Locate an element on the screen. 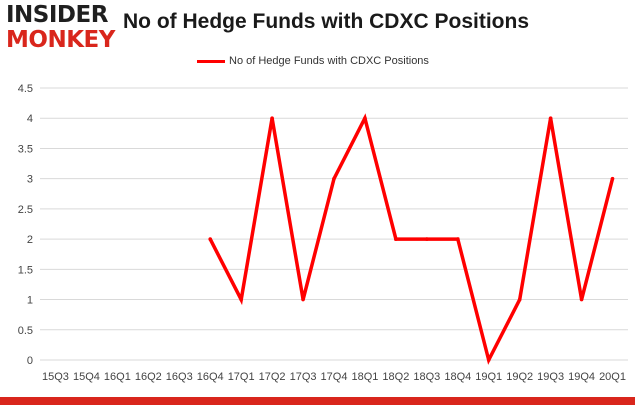  data-point-18Q1 is located at coordinates (365, 118).